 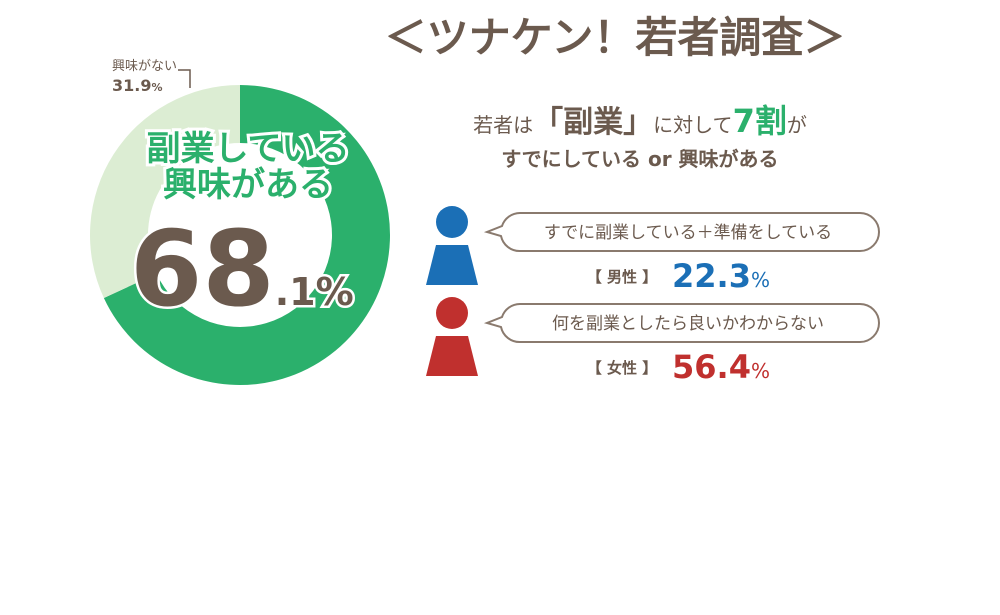 What do you see at coordinates (503, 125) in the screenshot?
I see `headline-part: 若者は` at bounding box center [503, 125].